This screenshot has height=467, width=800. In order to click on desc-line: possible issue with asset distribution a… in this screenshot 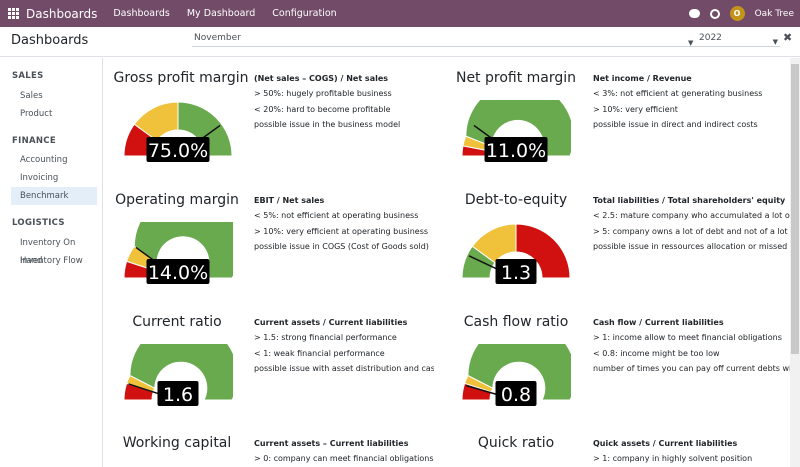, I will do `click(344, 368)`.